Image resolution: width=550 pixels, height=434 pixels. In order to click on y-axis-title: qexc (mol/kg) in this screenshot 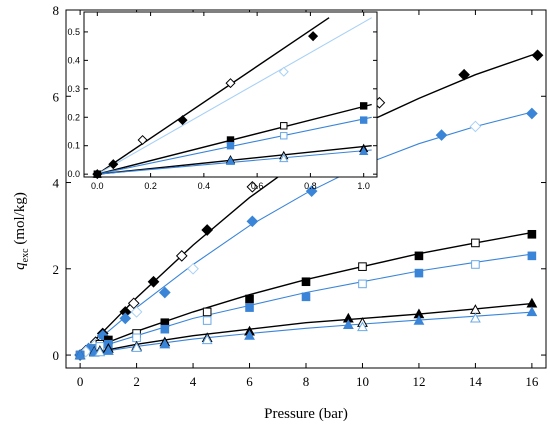, I will do `click(21, 231)`.